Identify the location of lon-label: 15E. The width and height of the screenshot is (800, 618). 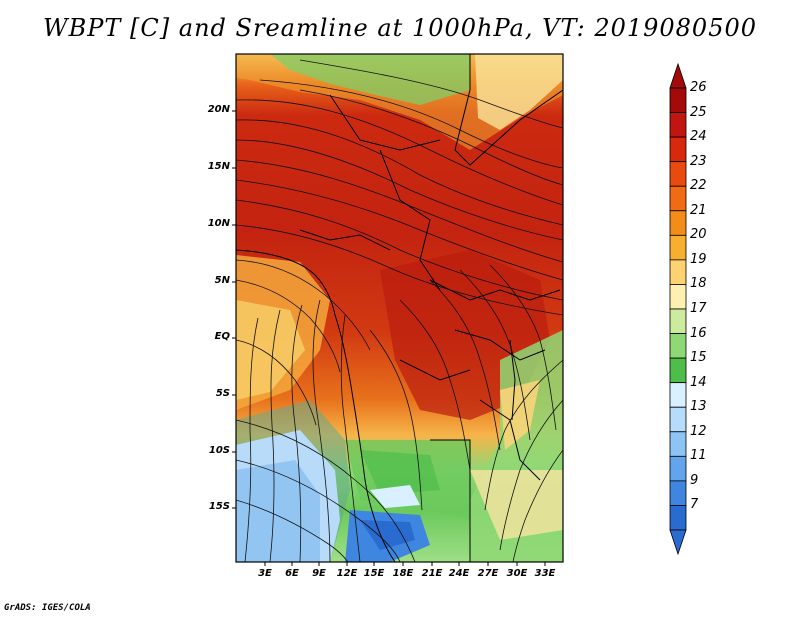
(374, 573).